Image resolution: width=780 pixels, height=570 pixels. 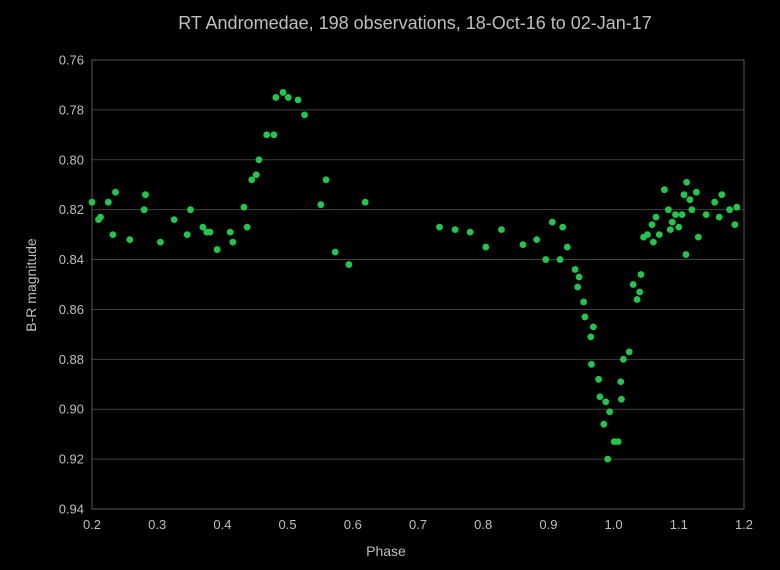 What do you see at coordinates (483, 524) in the screenshot?
I see `x-tick-label: 0.8` at bounding box center [483, 524].